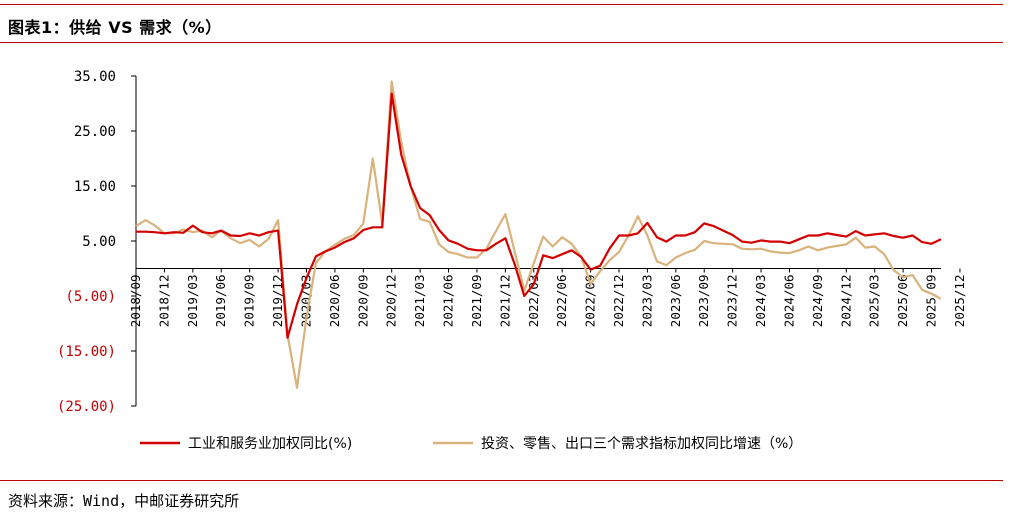 This screenshot has height=516, width=1009. Describe the element at coordinates (99, 242) in the screenshot. I see `y-tick-label: 5.00` at that location.